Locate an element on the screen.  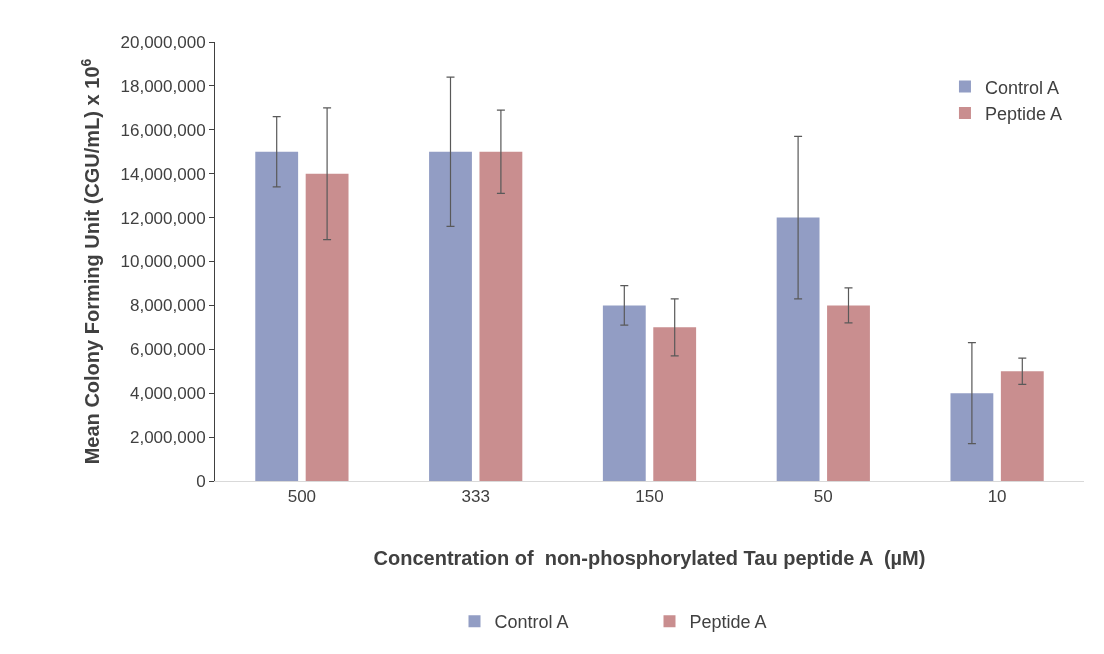
y-tick-label: 4,000,000 is located at coordinates (167, 394).